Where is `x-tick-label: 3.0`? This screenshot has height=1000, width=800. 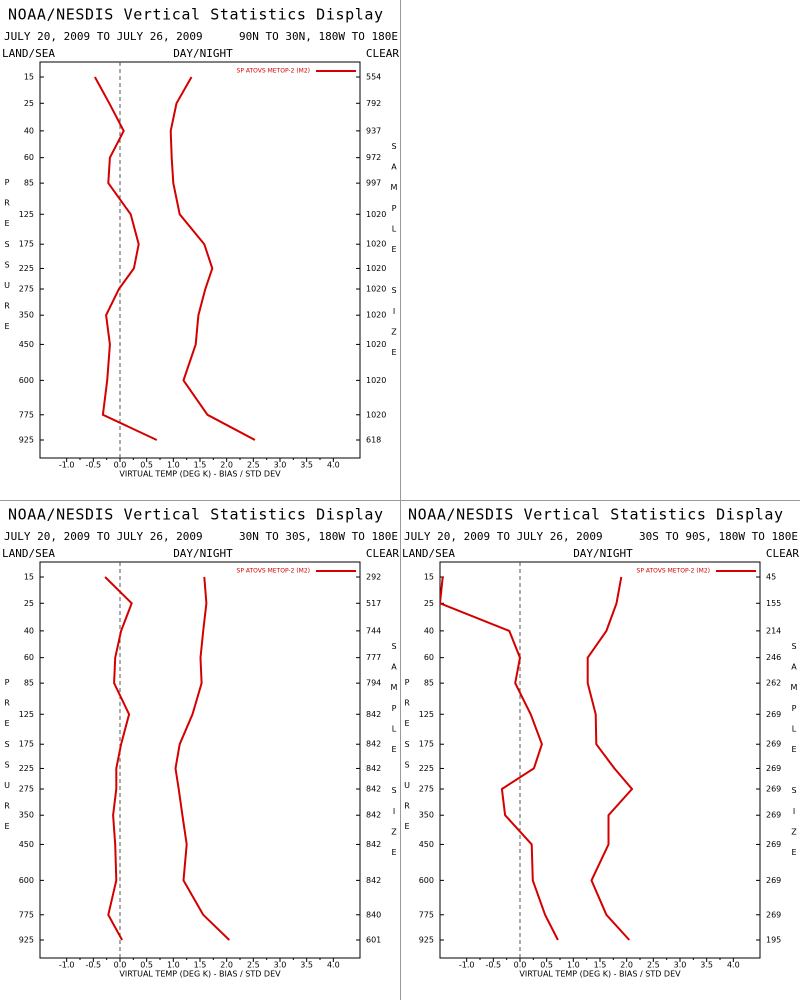 x-tick-label: 3.0 is located at coordinates (280, 465).